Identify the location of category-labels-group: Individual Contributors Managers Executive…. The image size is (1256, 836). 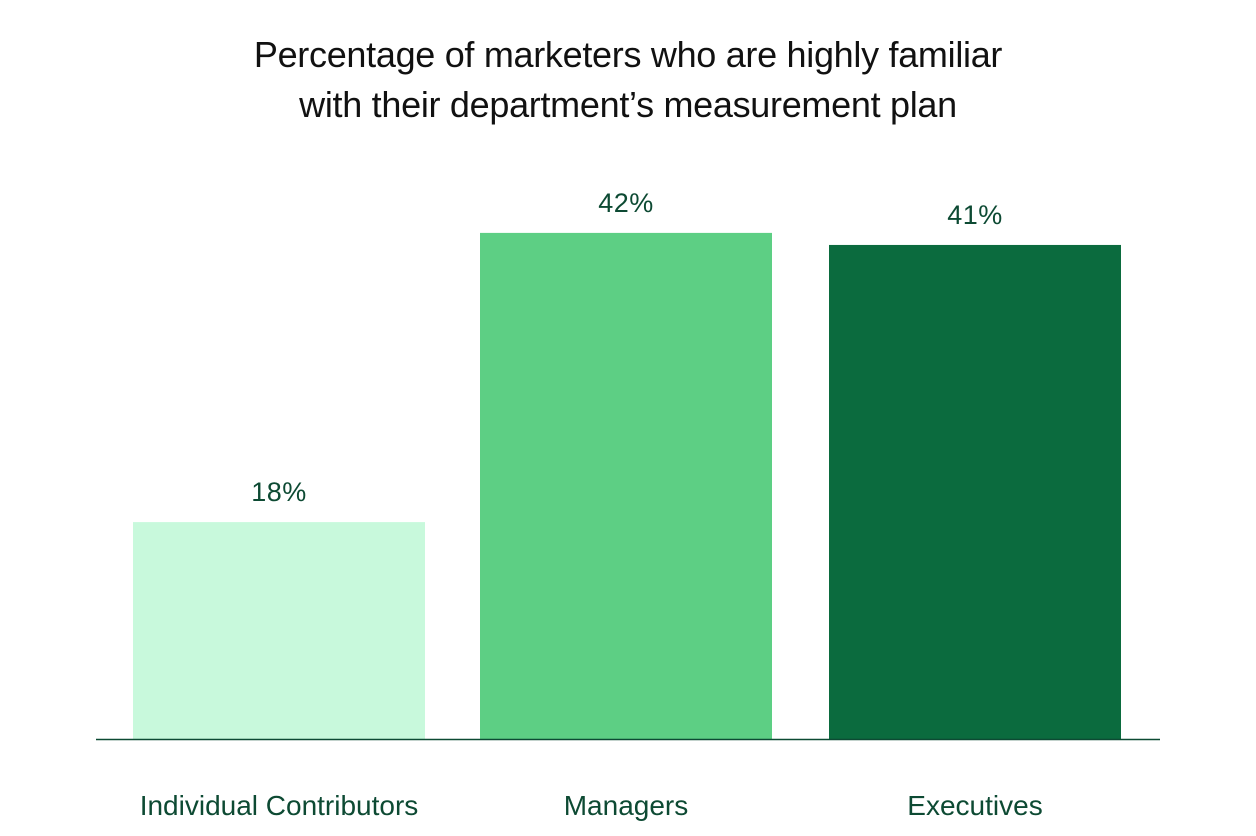
(591, 805).